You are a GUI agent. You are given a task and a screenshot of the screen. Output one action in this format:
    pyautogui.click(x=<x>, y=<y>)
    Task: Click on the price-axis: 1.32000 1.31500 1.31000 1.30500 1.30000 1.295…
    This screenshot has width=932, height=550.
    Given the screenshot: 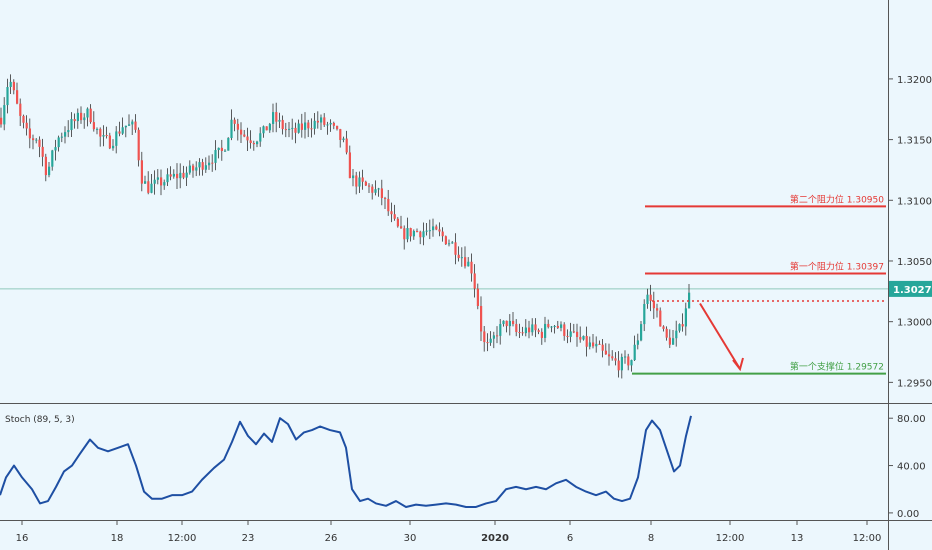 What is the action you would take?
    pyautogui.click(x=910, y=232)
    